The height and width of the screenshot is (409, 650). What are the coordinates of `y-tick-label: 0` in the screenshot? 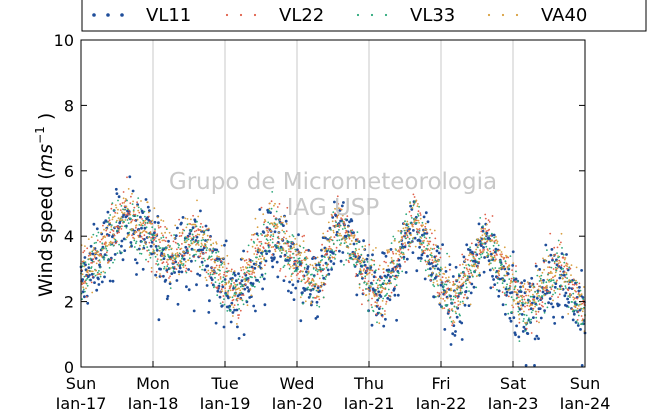 It's located at (69, 367).